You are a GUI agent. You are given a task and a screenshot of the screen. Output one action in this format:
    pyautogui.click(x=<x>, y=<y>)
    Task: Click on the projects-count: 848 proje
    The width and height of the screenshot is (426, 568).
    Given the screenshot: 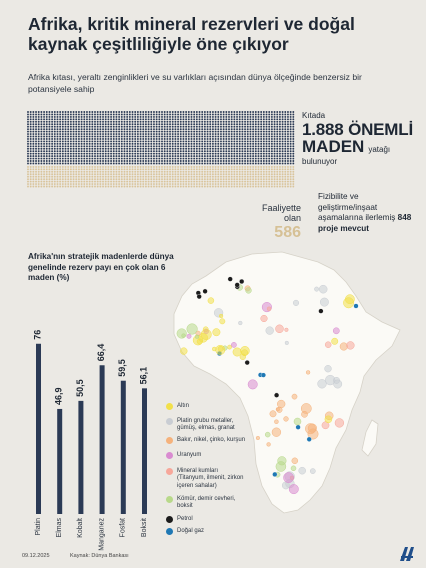 What is the action you would take?
    pyautogui.click(x=365, y=223)
    